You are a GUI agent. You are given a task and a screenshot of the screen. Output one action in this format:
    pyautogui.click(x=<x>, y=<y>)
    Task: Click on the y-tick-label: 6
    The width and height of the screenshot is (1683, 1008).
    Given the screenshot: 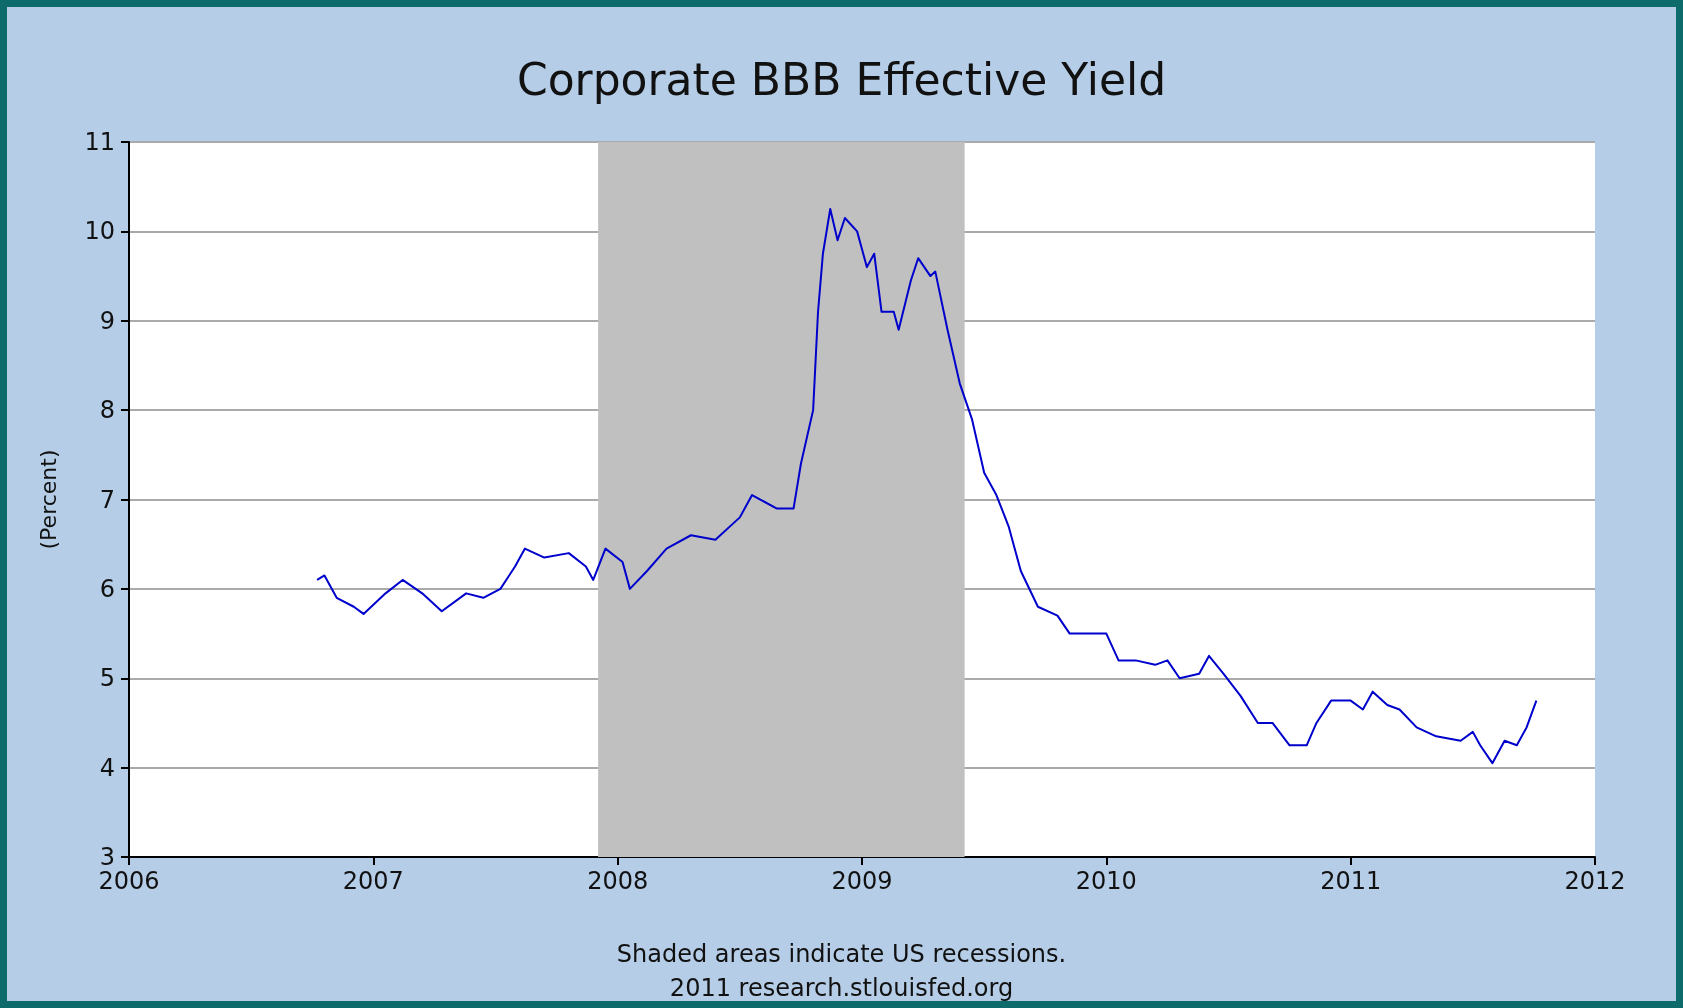 What is the action you would take?
    pyautogui.click(x=107, y=588)
    